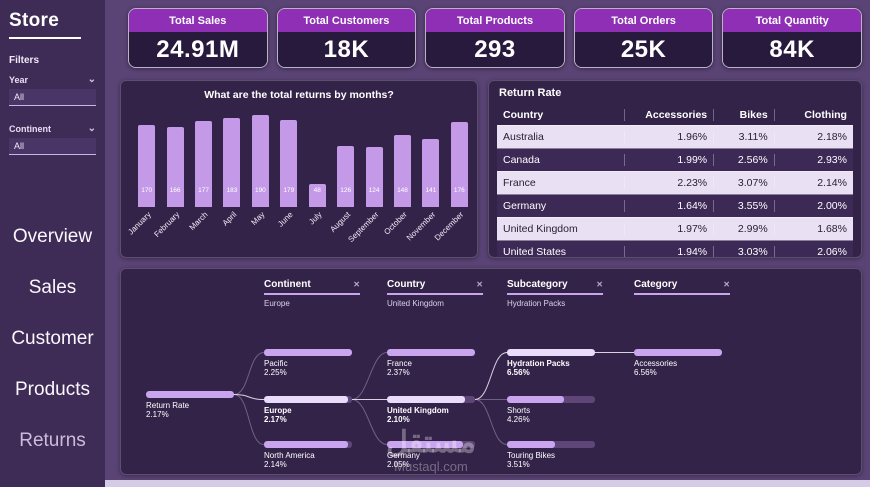 This screenshot has height=487, width=870. I want to click on kpi-value: 293, so click(495, 49).